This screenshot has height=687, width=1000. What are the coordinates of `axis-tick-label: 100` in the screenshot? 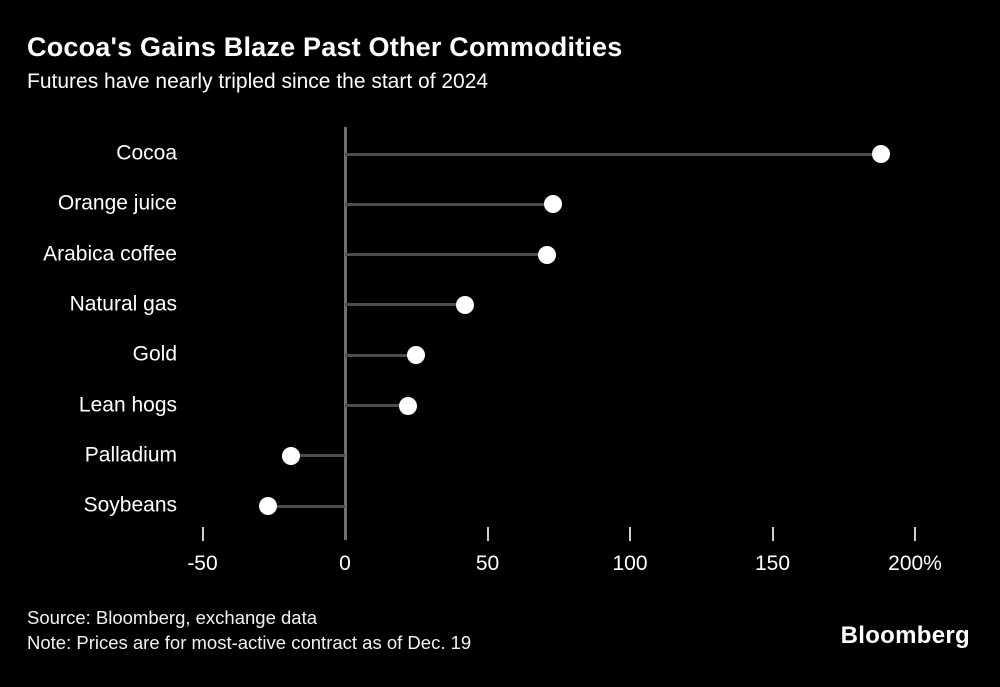 It's located at (630, 563).